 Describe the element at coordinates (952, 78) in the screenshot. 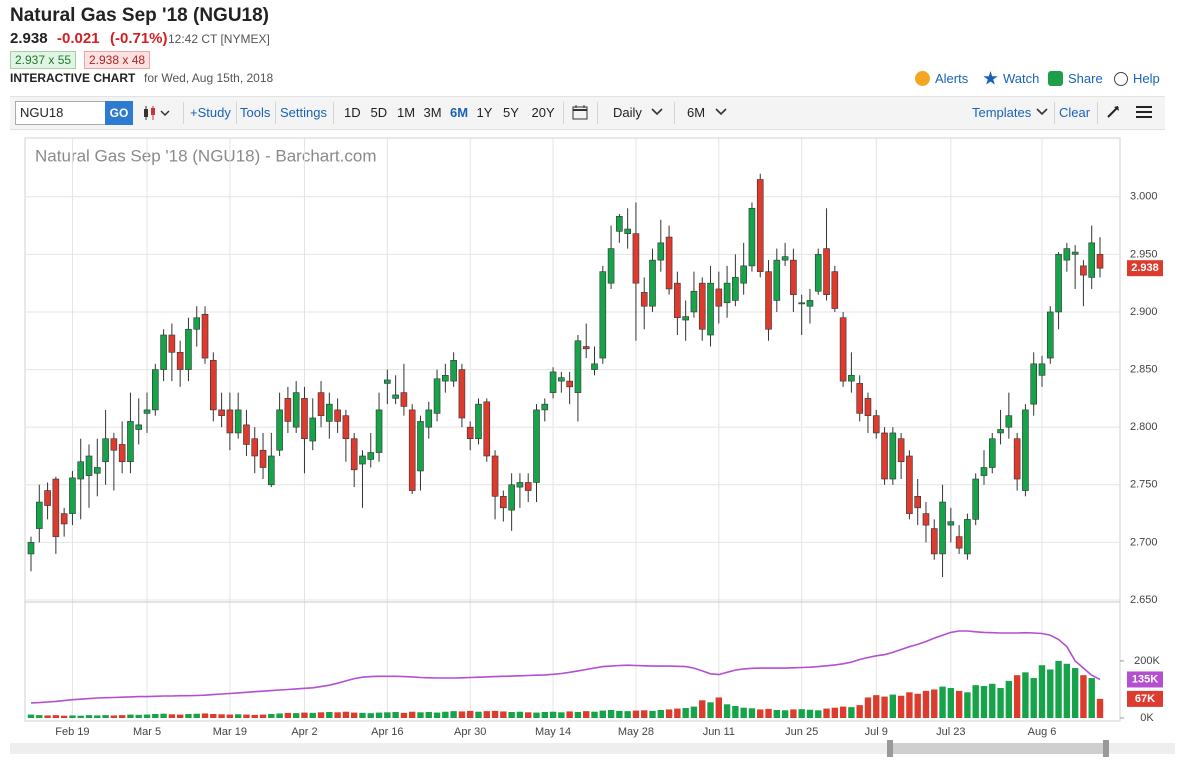

I see `alerts-text: Alerts` at that location.